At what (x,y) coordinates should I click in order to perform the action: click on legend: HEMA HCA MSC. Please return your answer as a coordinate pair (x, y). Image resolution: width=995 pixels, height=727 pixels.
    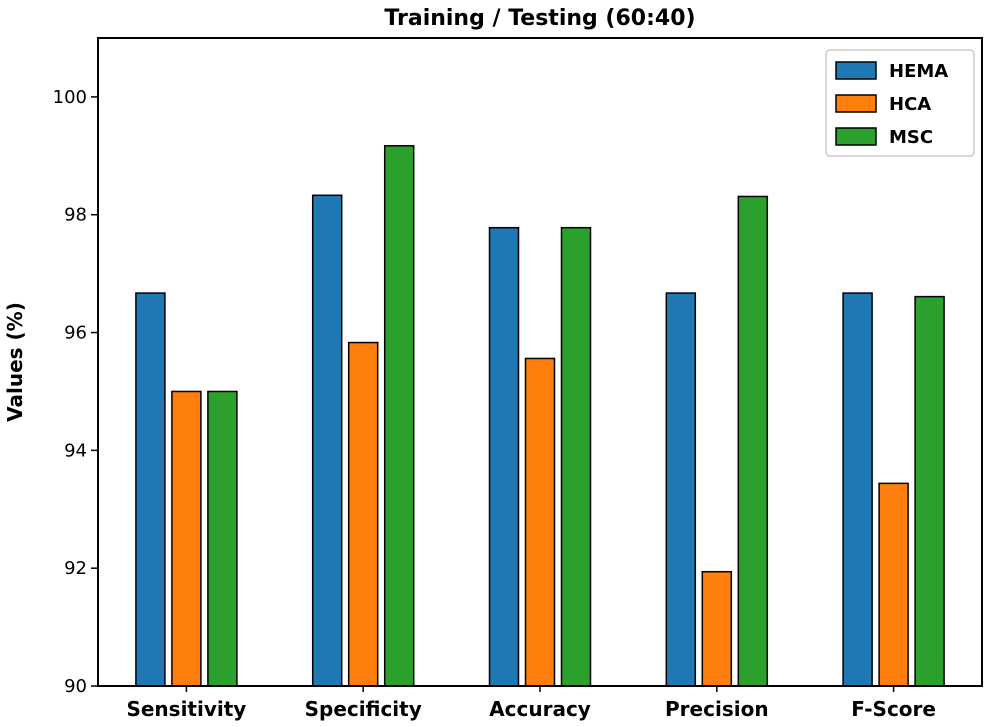
    Looking at the image, I should click on (900, 103).